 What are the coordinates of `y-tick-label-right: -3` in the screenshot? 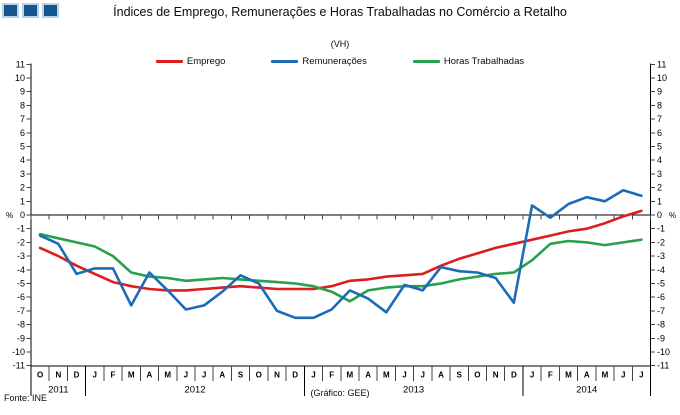 It's located at (661, 256).